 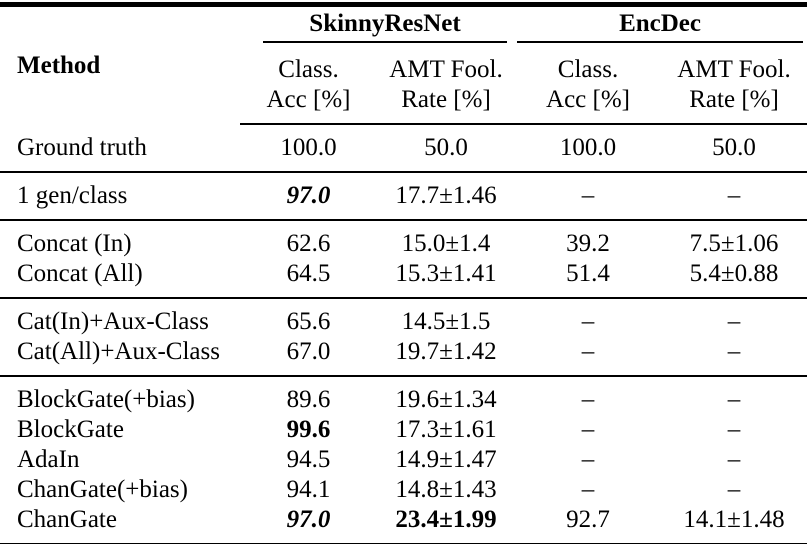 I want to click on value-cell: 94.5, so click(x=308, y=459).